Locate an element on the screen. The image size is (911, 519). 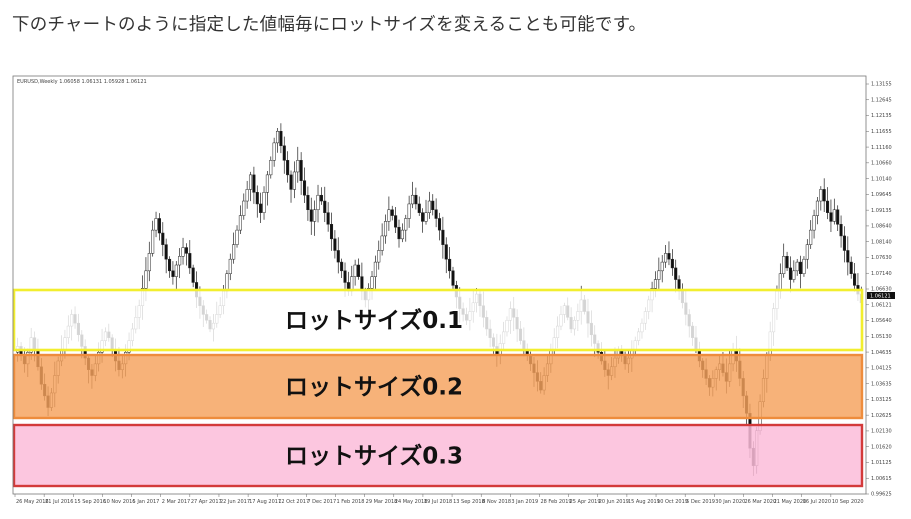
x-tick-label: 5 Dec 2019 is located at coordinates (700, 502).